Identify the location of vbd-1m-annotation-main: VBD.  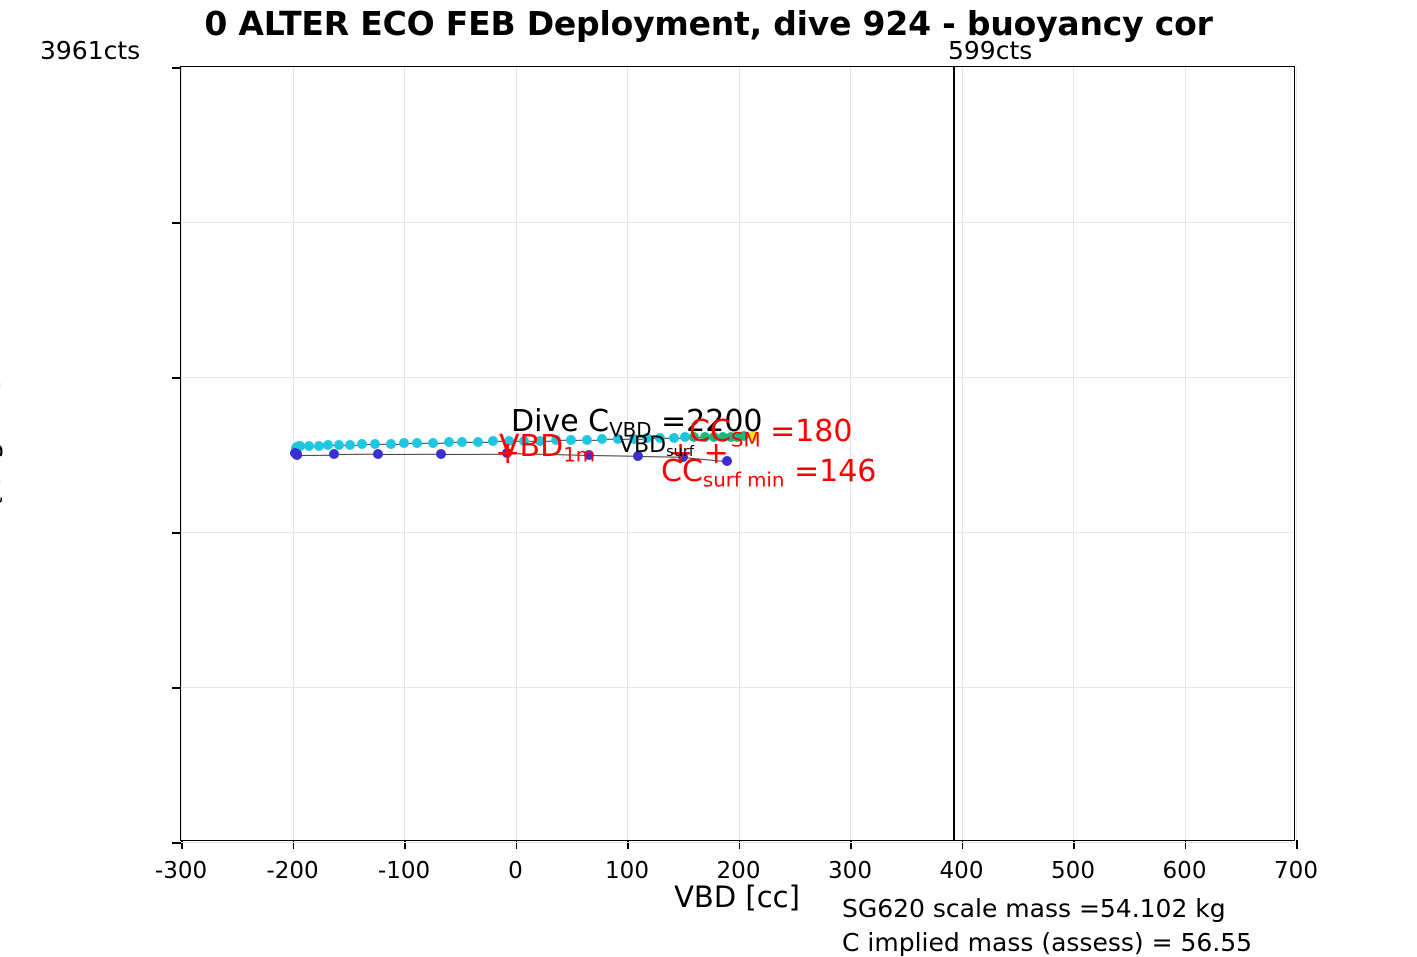
(531, 446).